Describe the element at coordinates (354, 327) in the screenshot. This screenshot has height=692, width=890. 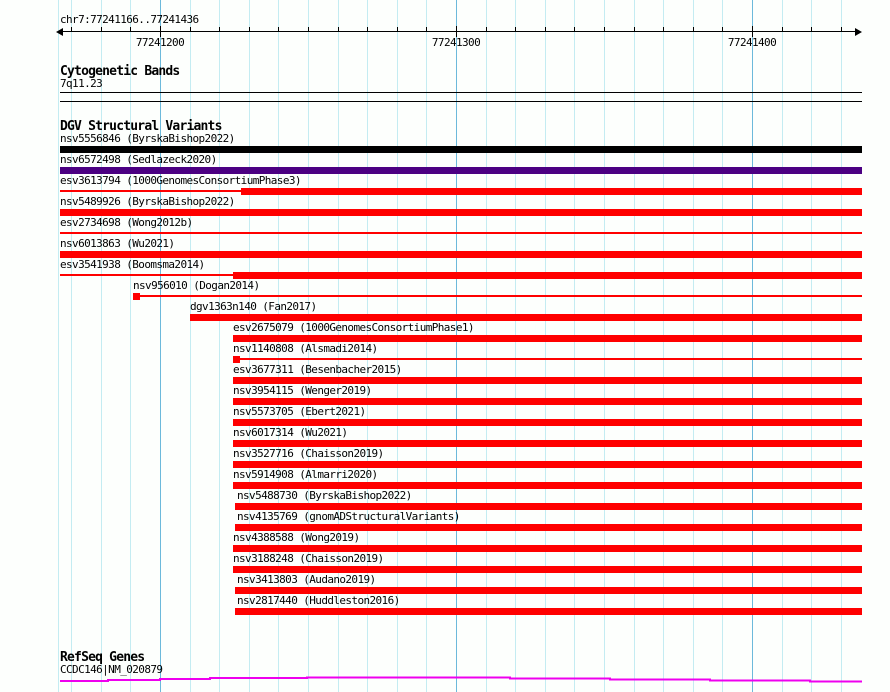
I see `variant-label: esv2675079 (1000GenomesConsortiumPhase1)` at that location.